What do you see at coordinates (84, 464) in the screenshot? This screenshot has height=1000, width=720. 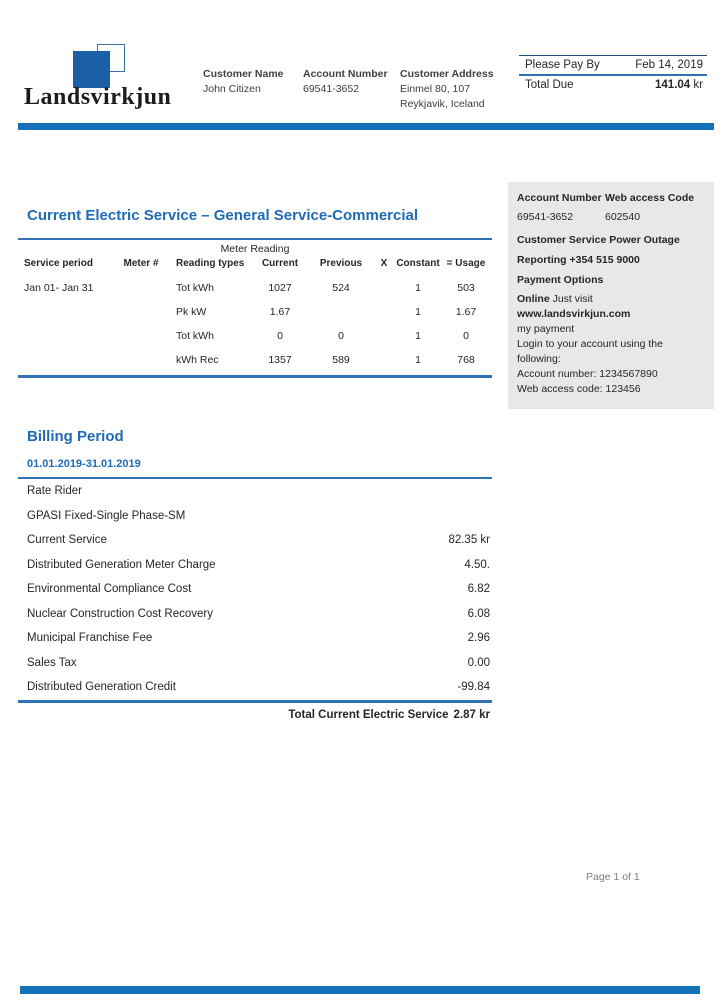 I see `billing-period-range: 01.01.2019-31.01.2019` at bounding box center [84, 464].